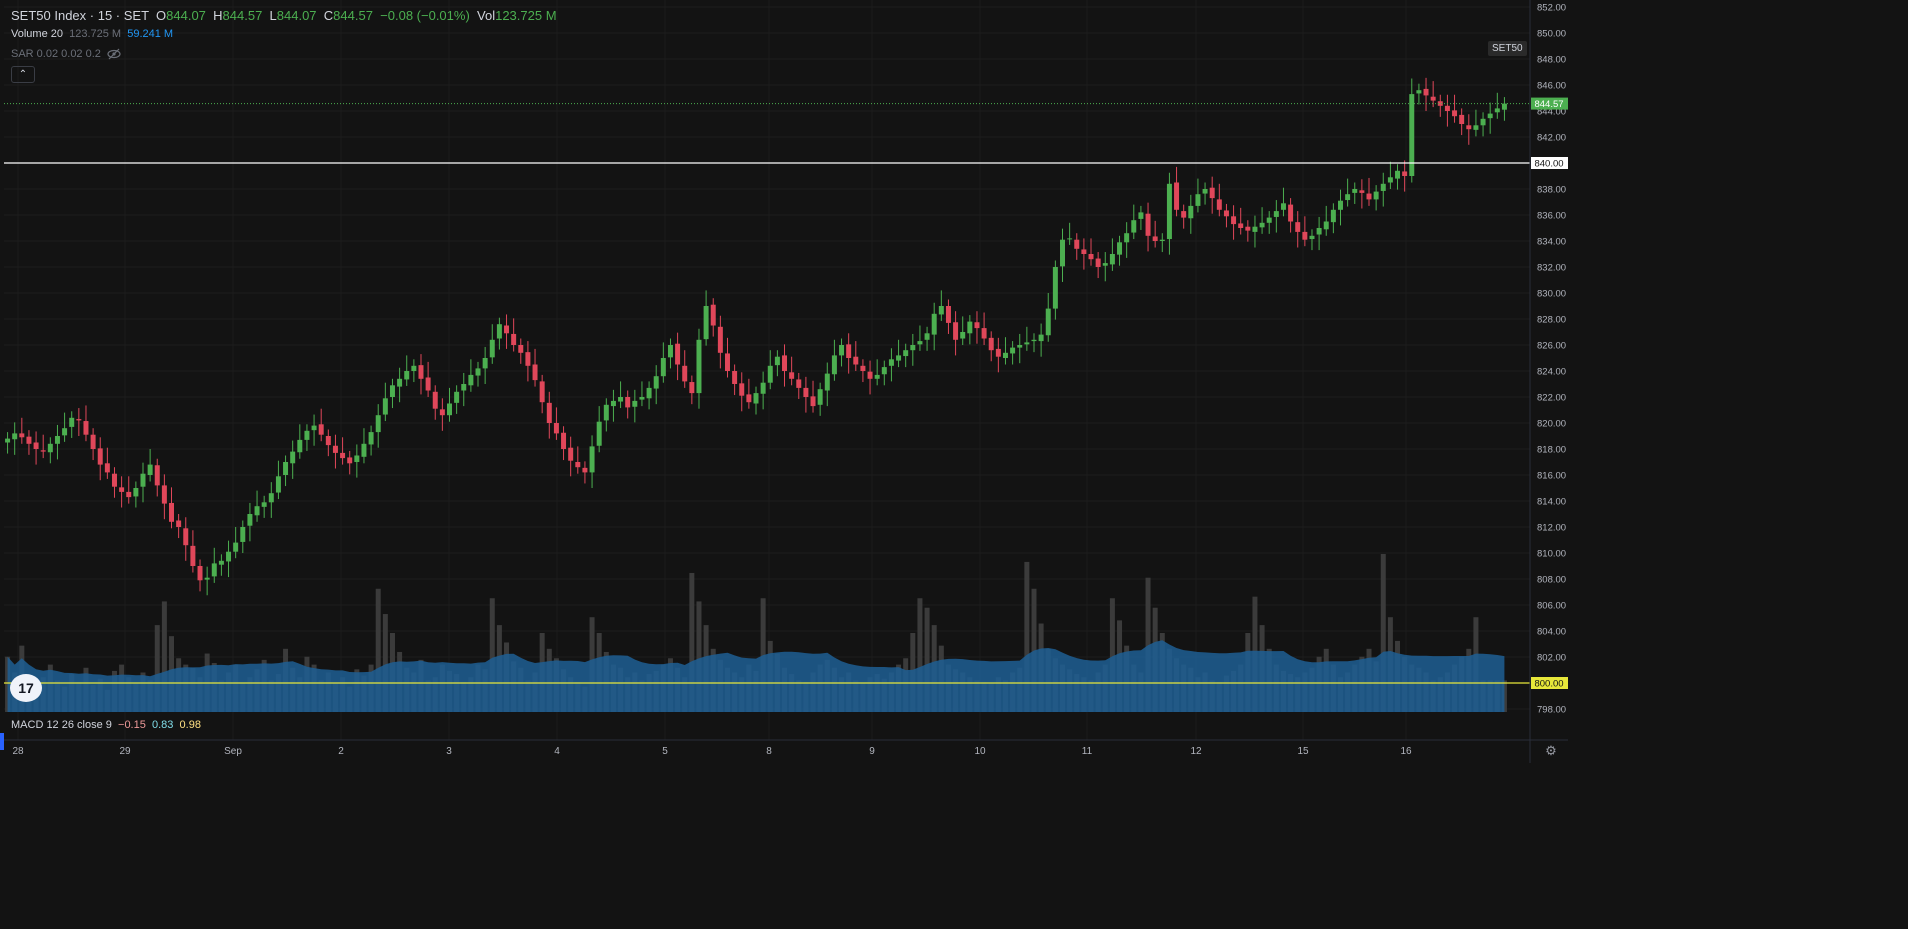 The width and height of the screenshot is (1908, 929). Describe the element at coordinates (1551, 580) in the screenshot. I see `y-tick-label: 808.00` at that location.